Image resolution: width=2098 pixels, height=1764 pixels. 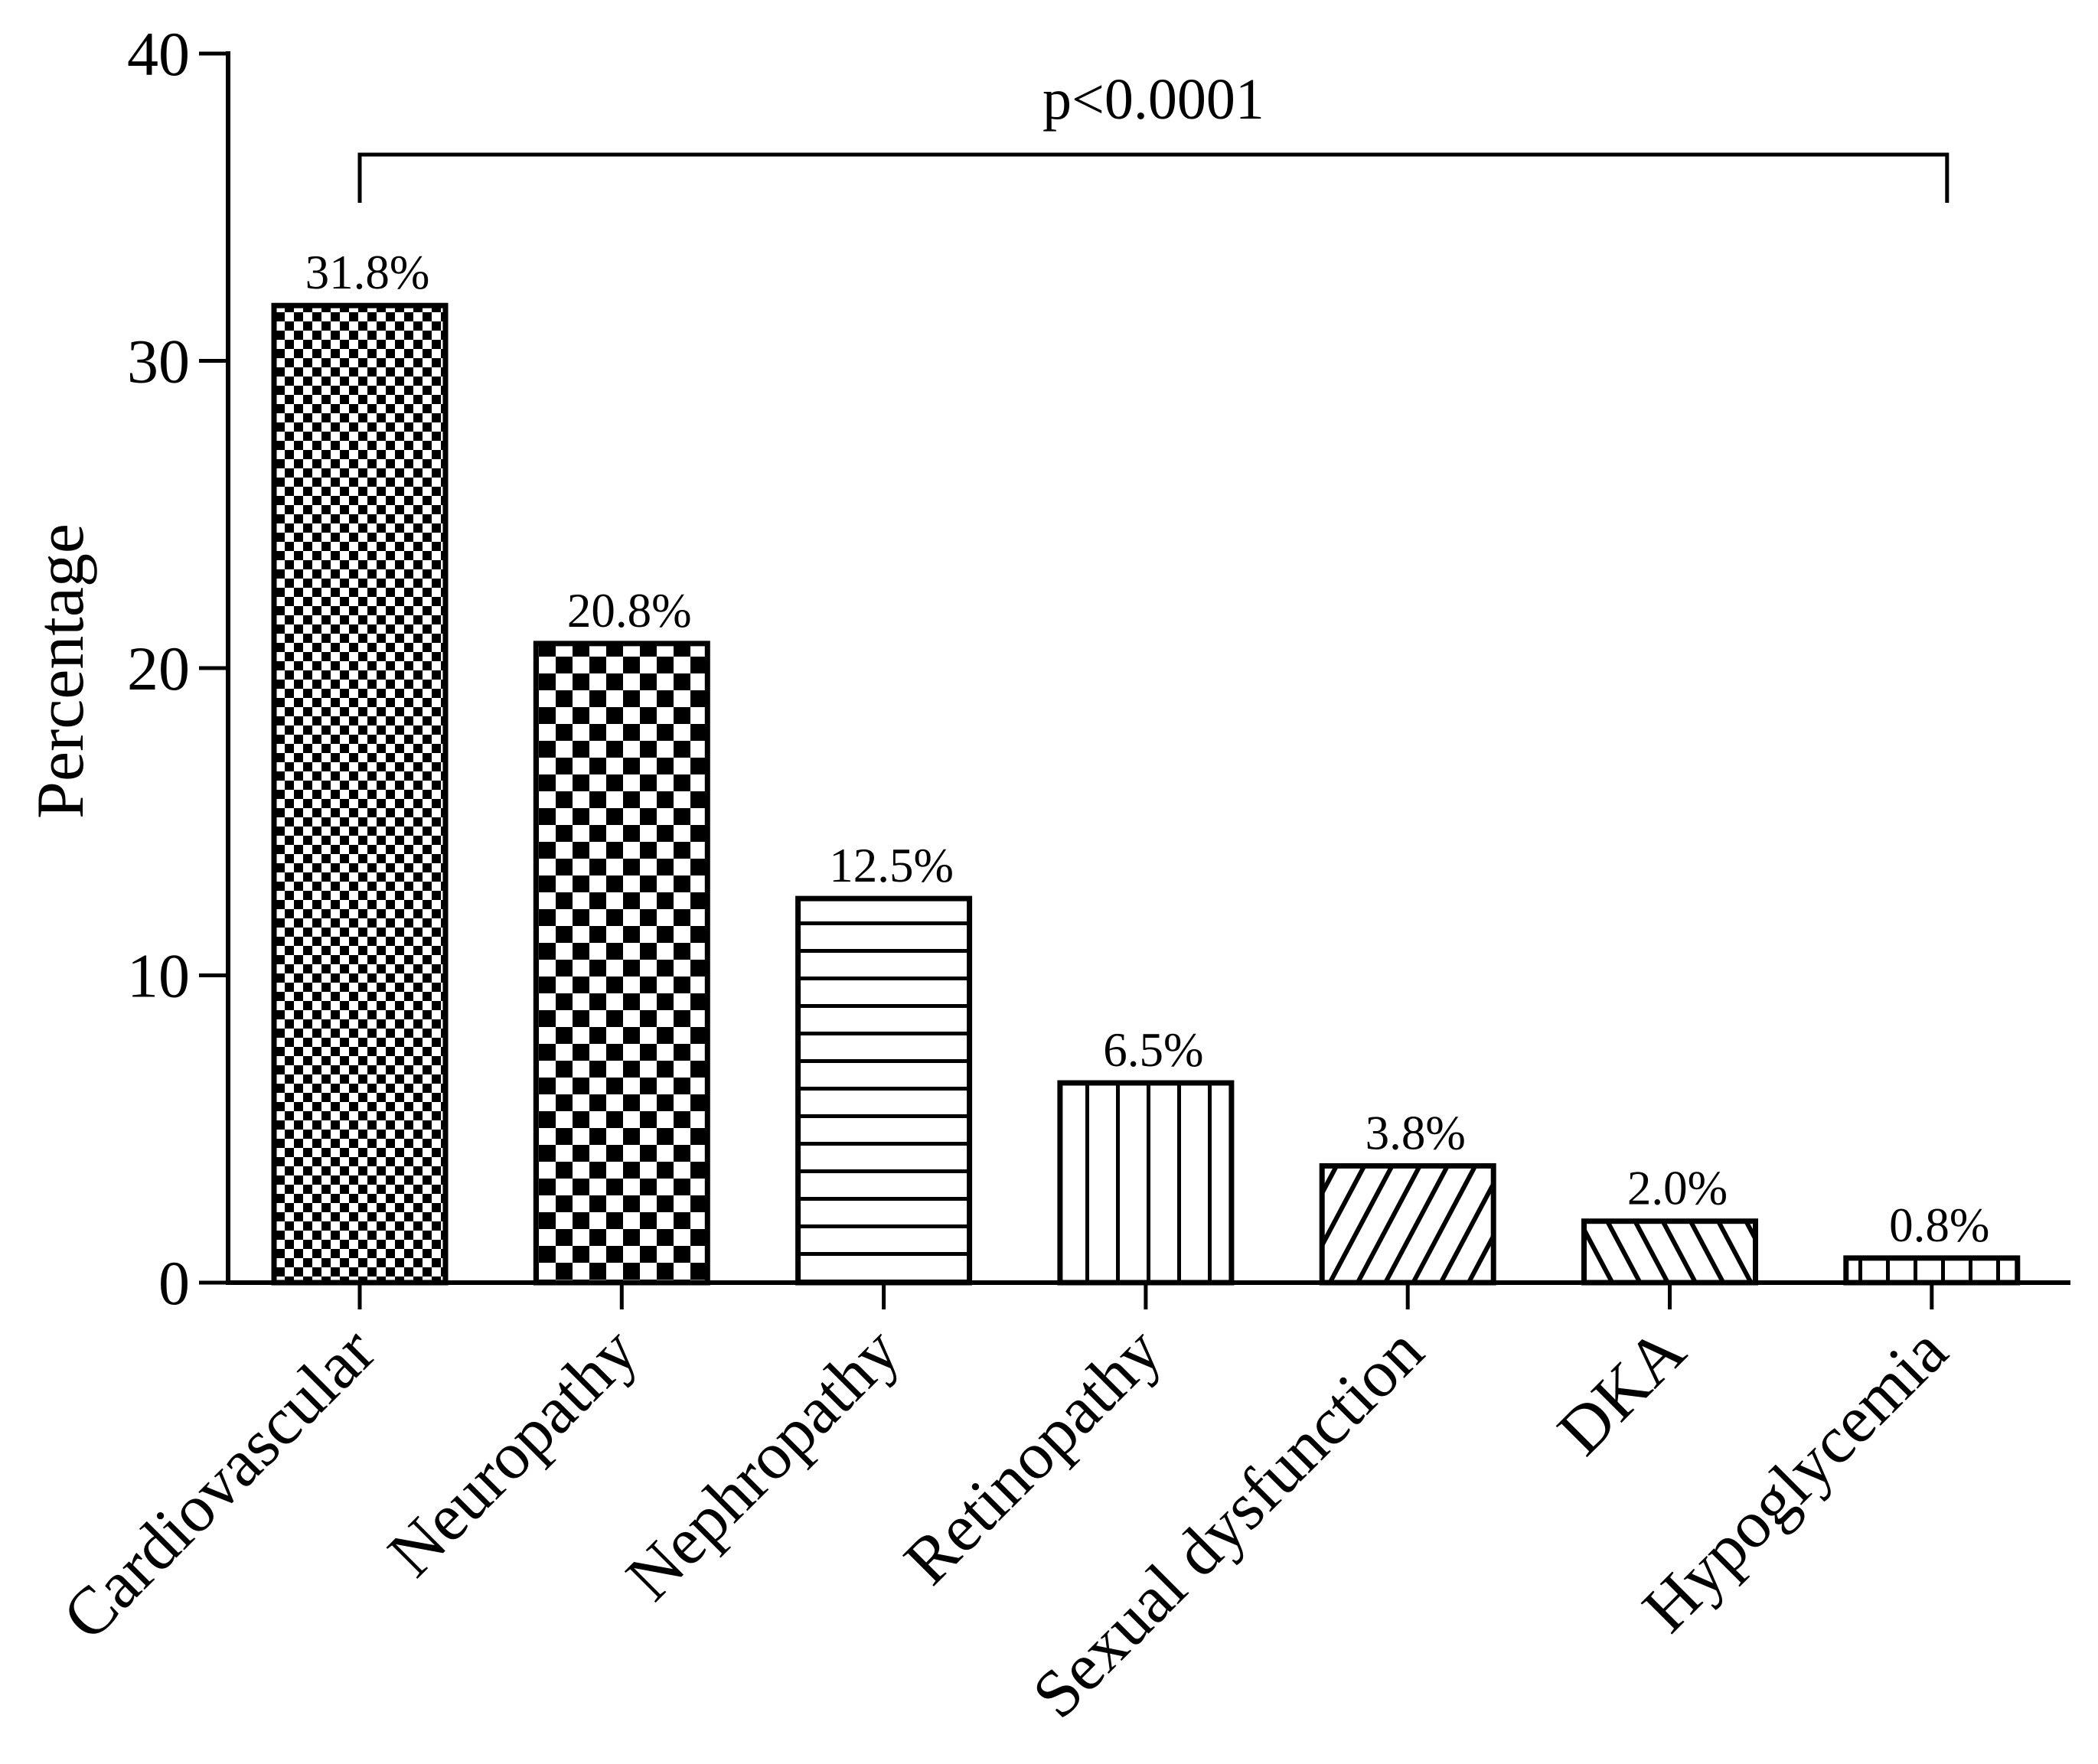 I want to click on y-tick-label: 40, so click(x=158, y=54).